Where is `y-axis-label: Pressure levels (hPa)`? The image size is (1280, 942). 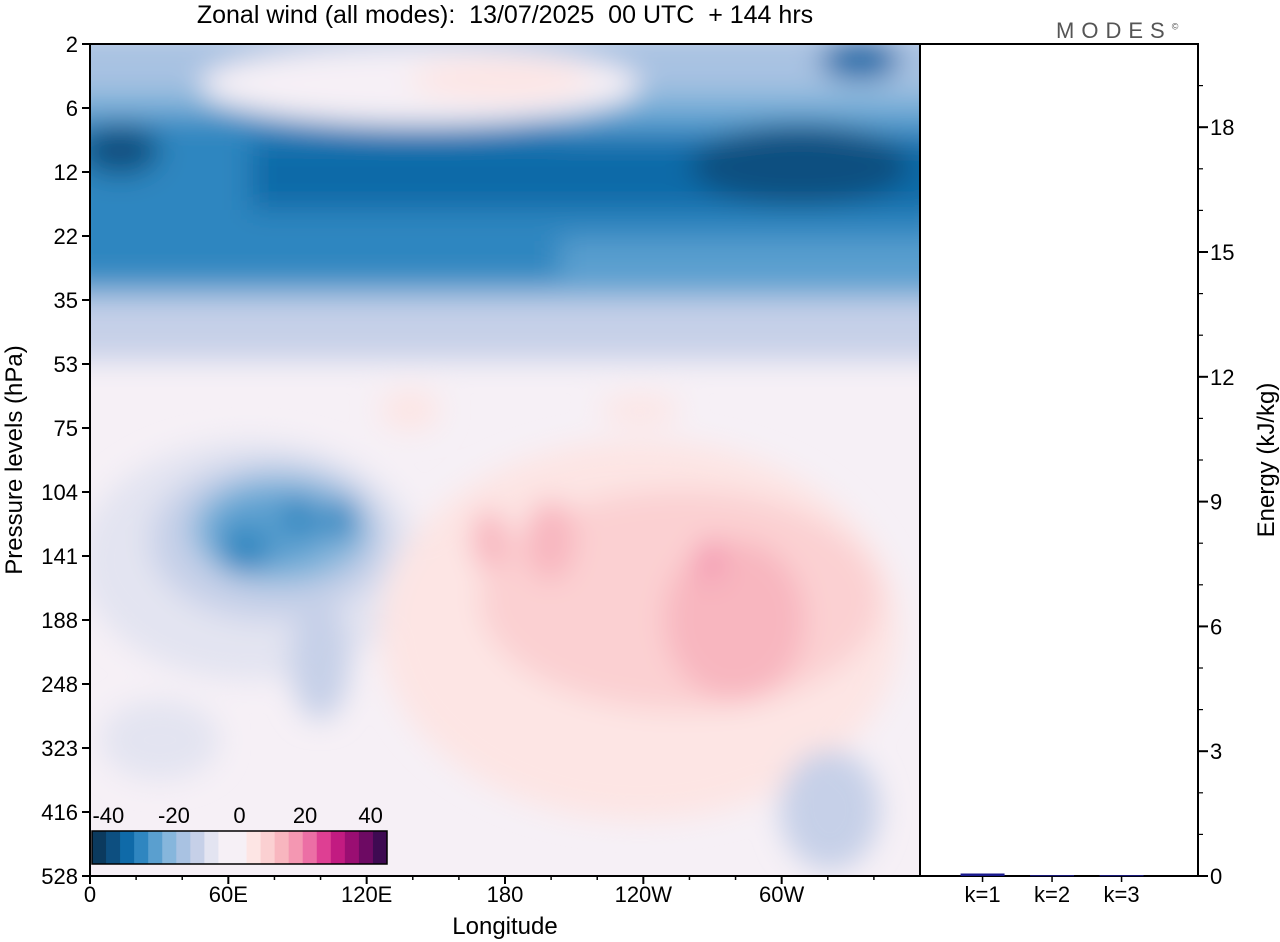
y-axis-label: Pressure levels (hPa) is located at coordinates (14, 459).